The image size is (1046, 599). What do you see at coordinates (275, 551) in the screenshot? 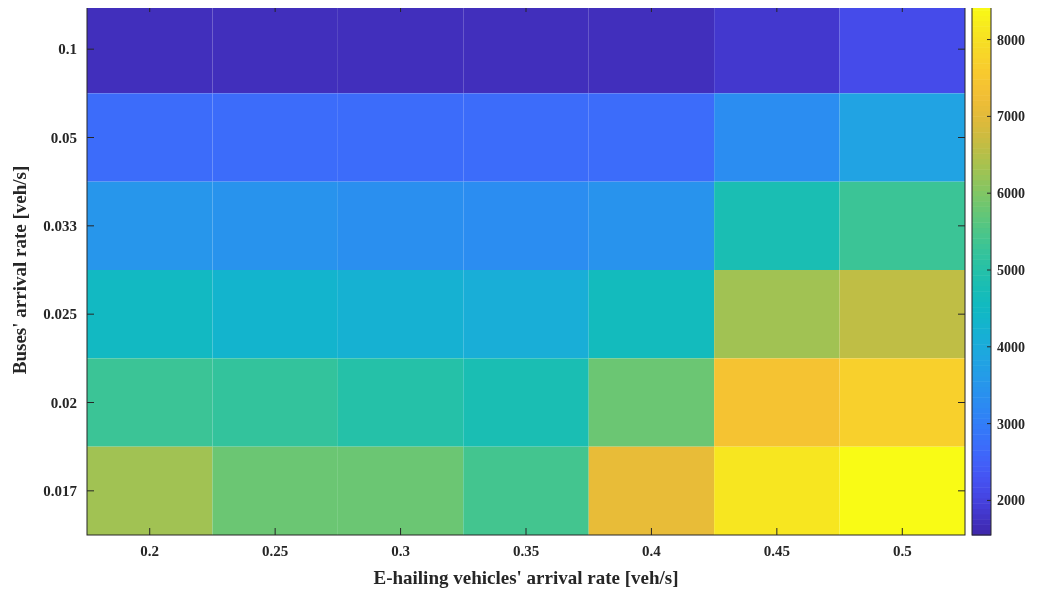
I see `x-tick-label: 0.25` at bounding box center [275, 551].